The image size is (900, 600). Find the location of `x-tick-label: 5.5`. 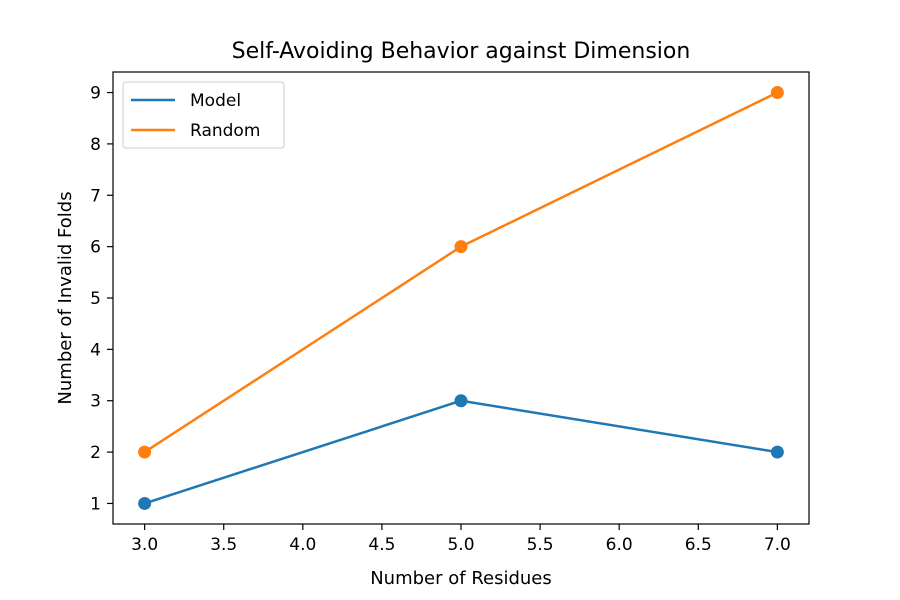

x-tick-label: 5.5 is located at coordinates (540, 545).